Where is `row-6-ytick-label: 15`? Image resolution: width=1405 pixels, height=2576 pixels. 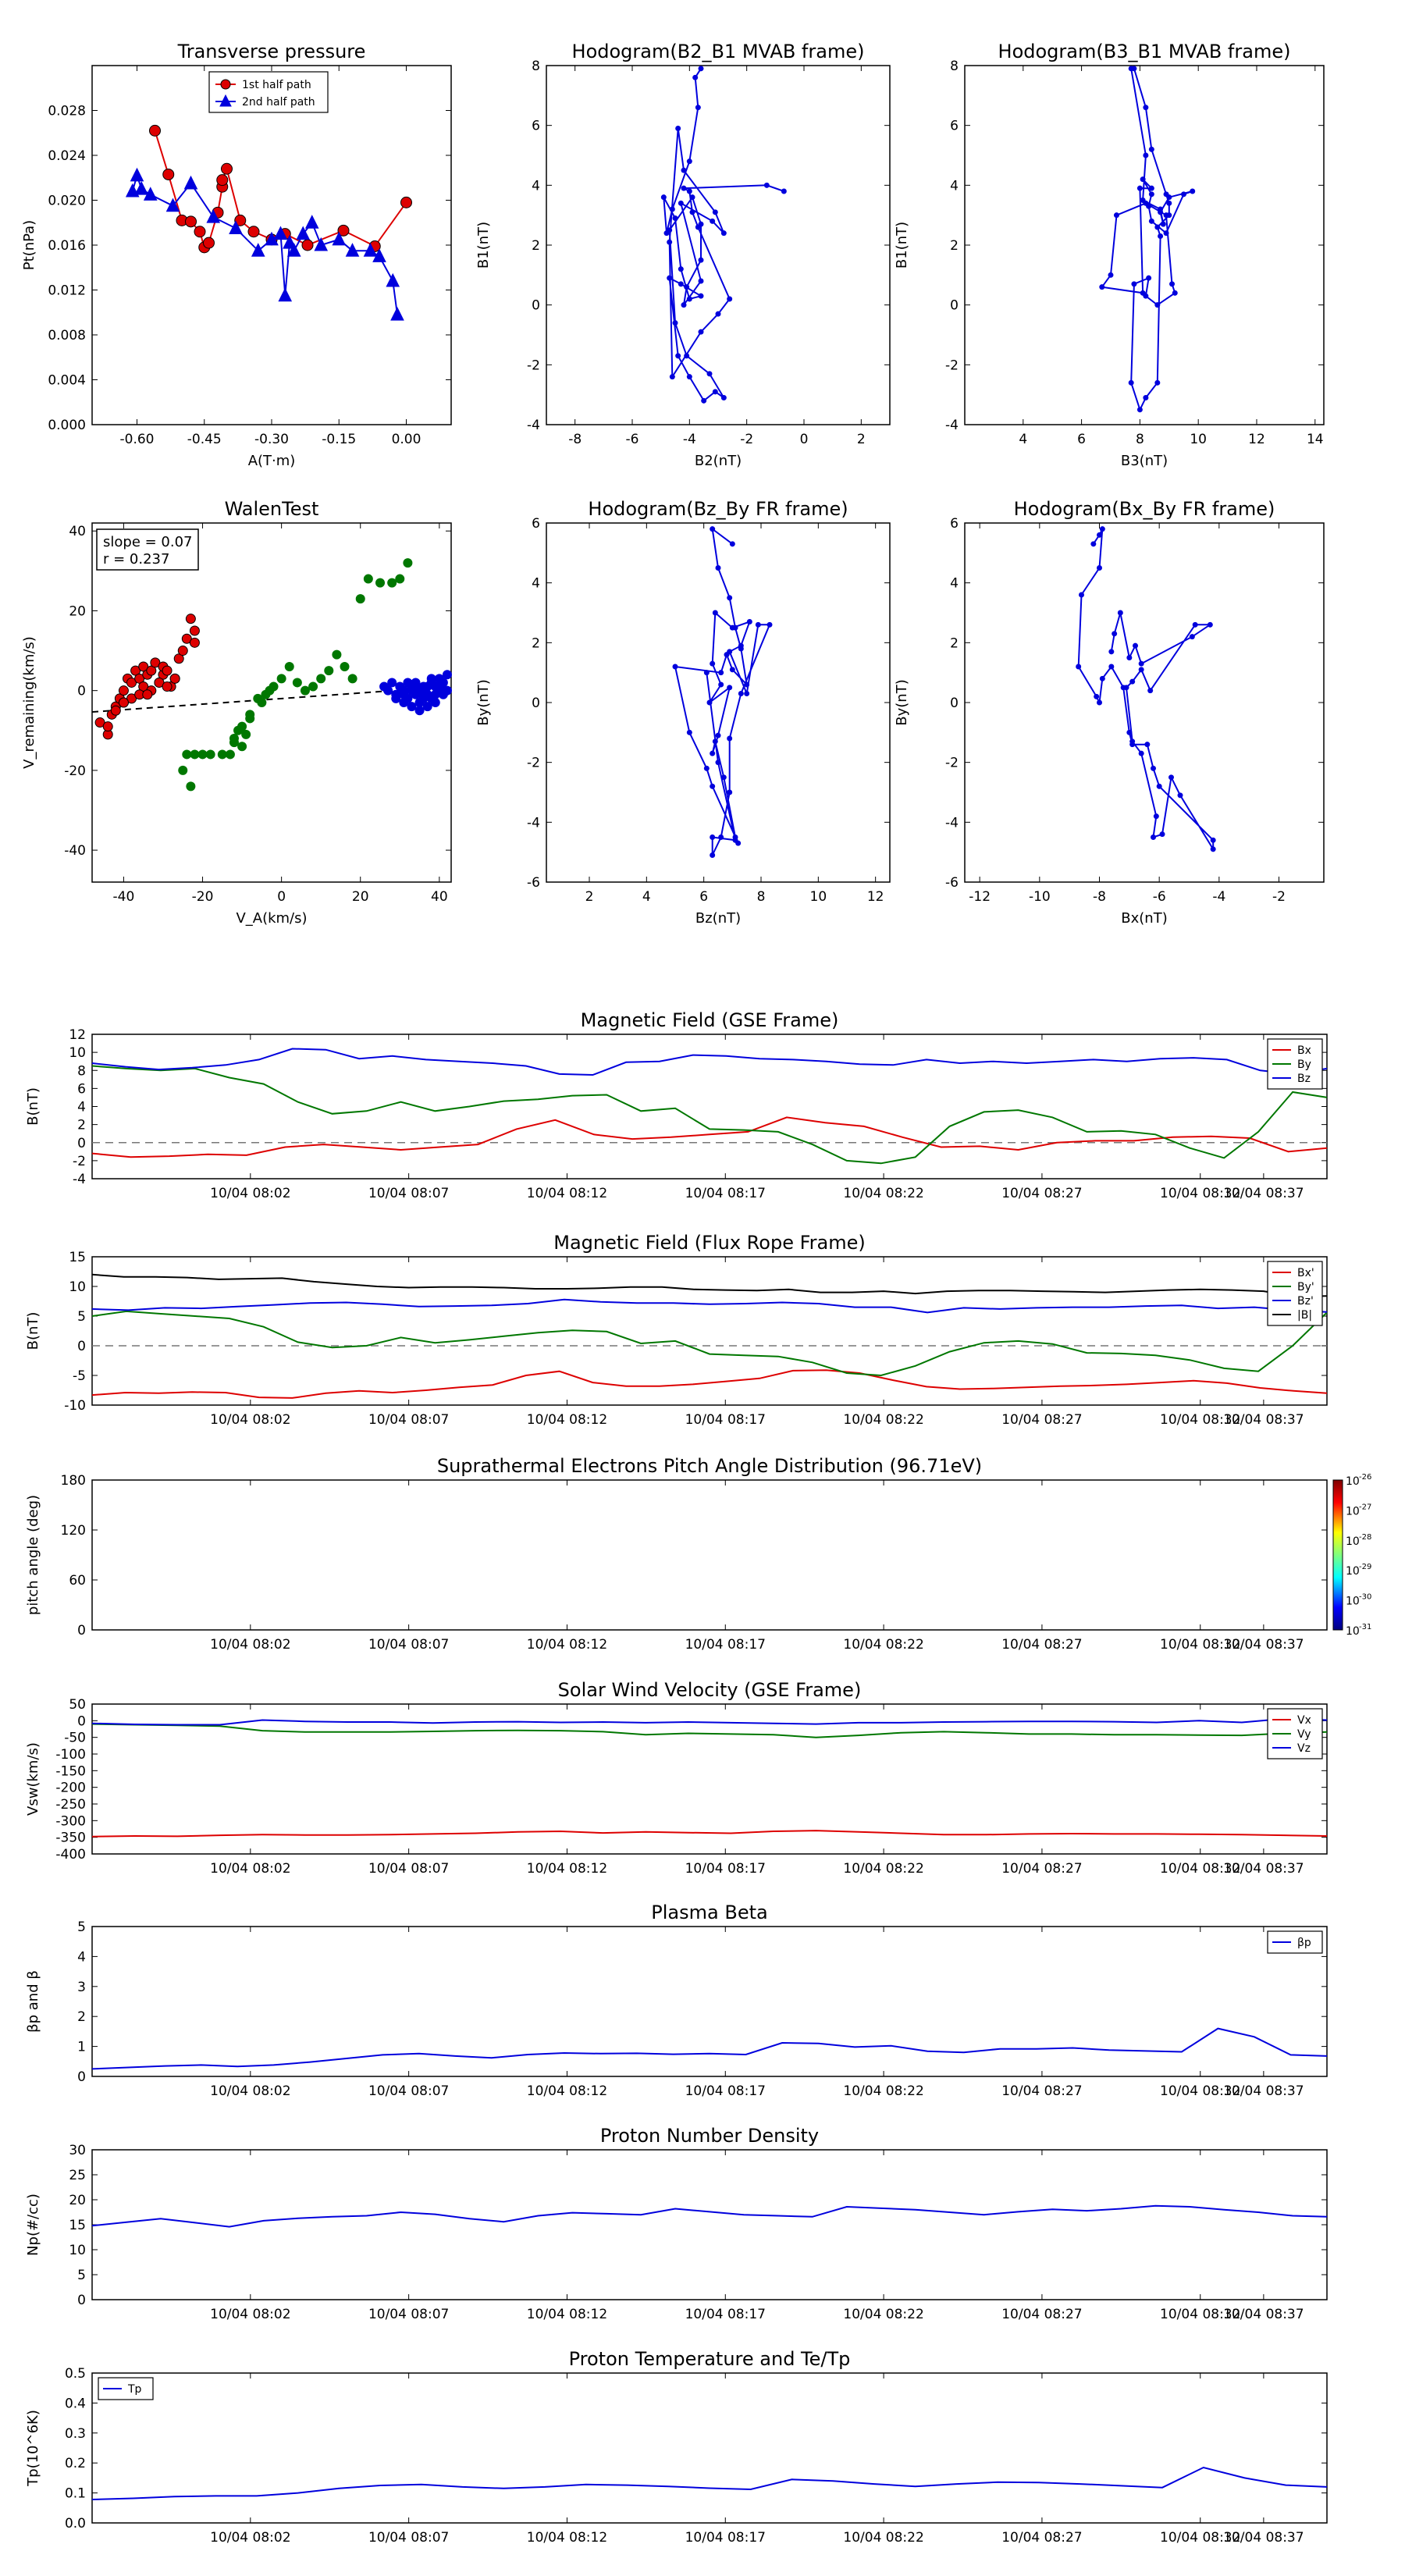
row-6-ytick-label: 15 is located at coordinates (77, 2225).